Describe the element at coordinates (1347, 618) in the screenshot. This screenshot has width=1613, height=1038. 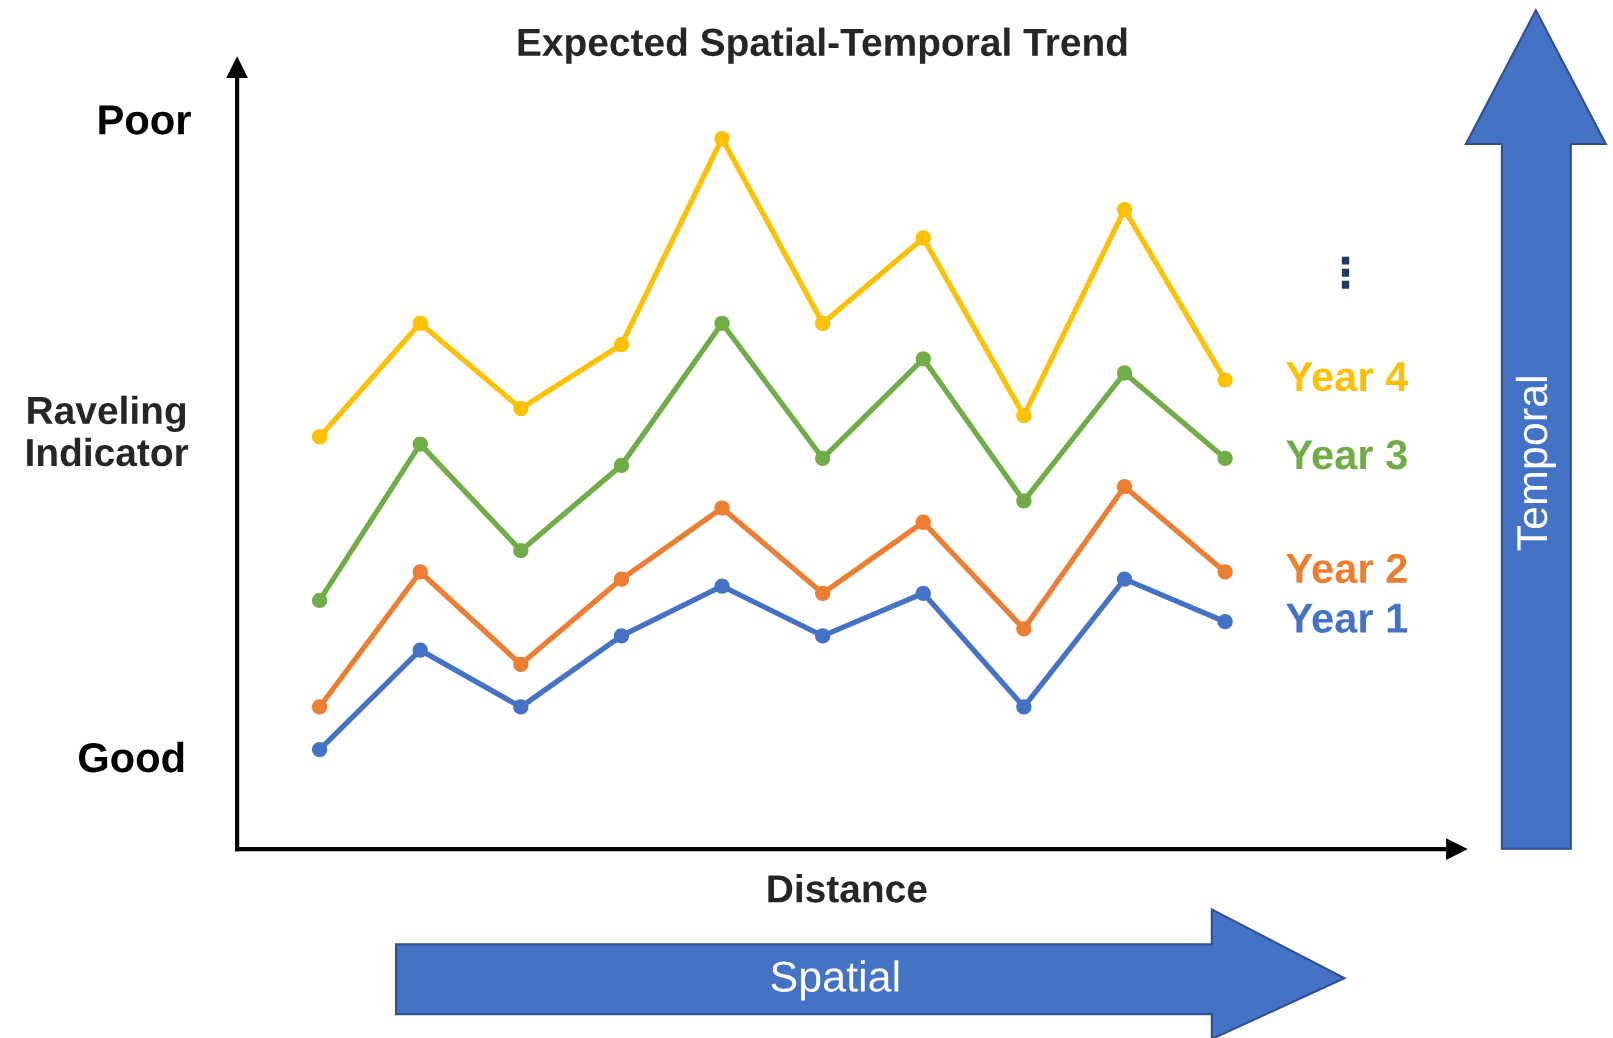
I see `series-label: Year 1` at that location.